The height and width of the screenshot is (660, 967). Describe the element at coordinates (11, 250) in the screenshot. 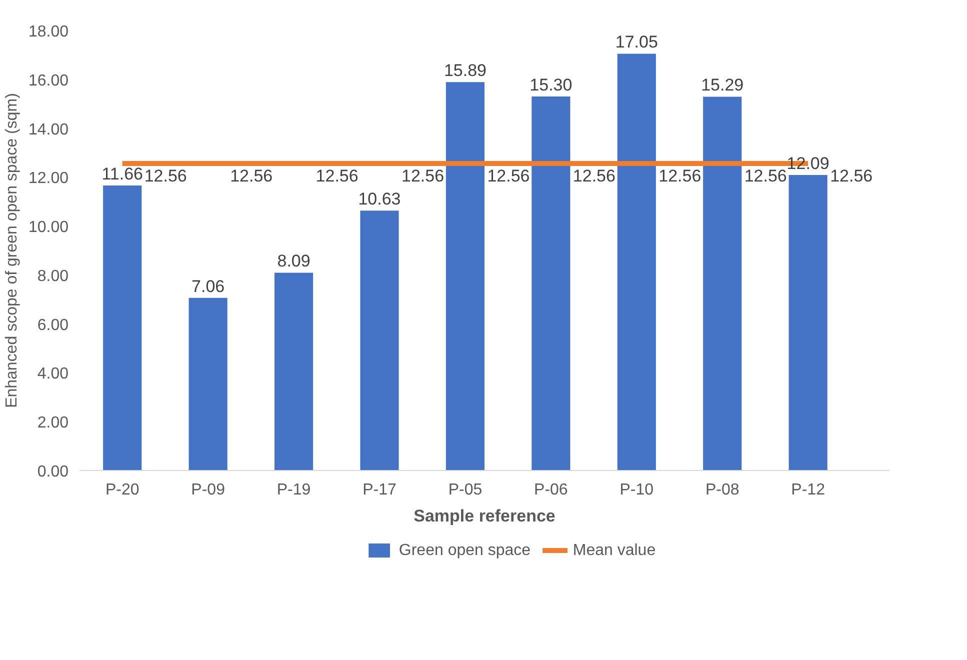

I see `y-axis-title: Enhanced scope of green open space (sqm)` at that location.